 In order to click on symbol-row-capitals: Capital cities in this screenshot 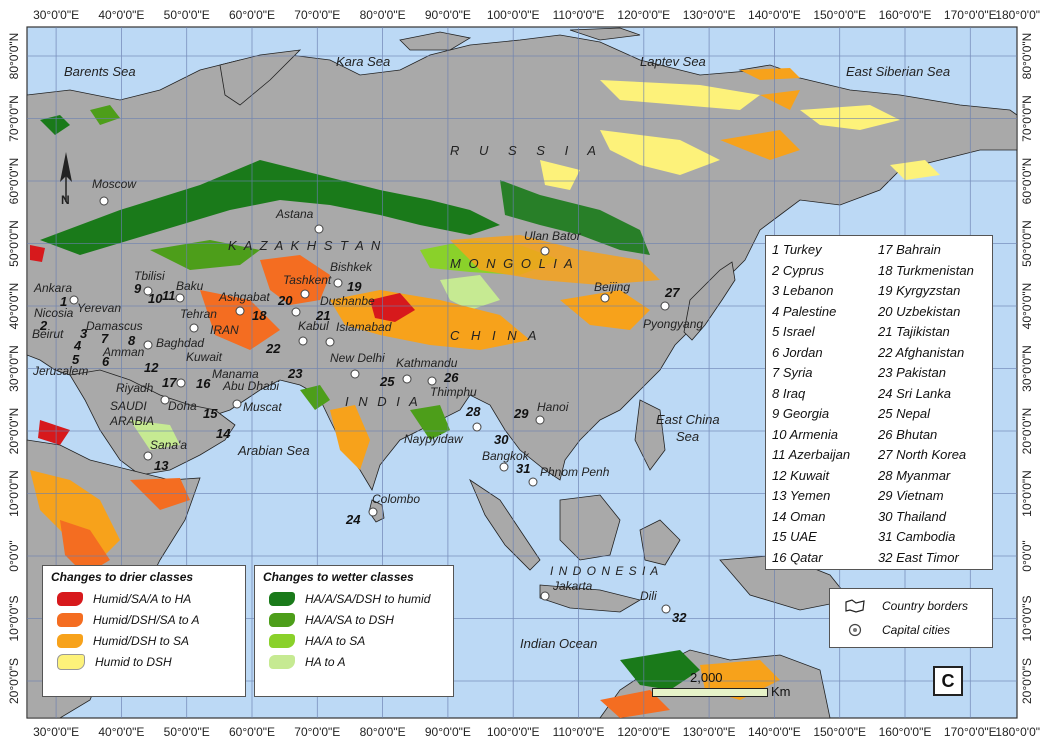, I will do `click(911, 630)`.